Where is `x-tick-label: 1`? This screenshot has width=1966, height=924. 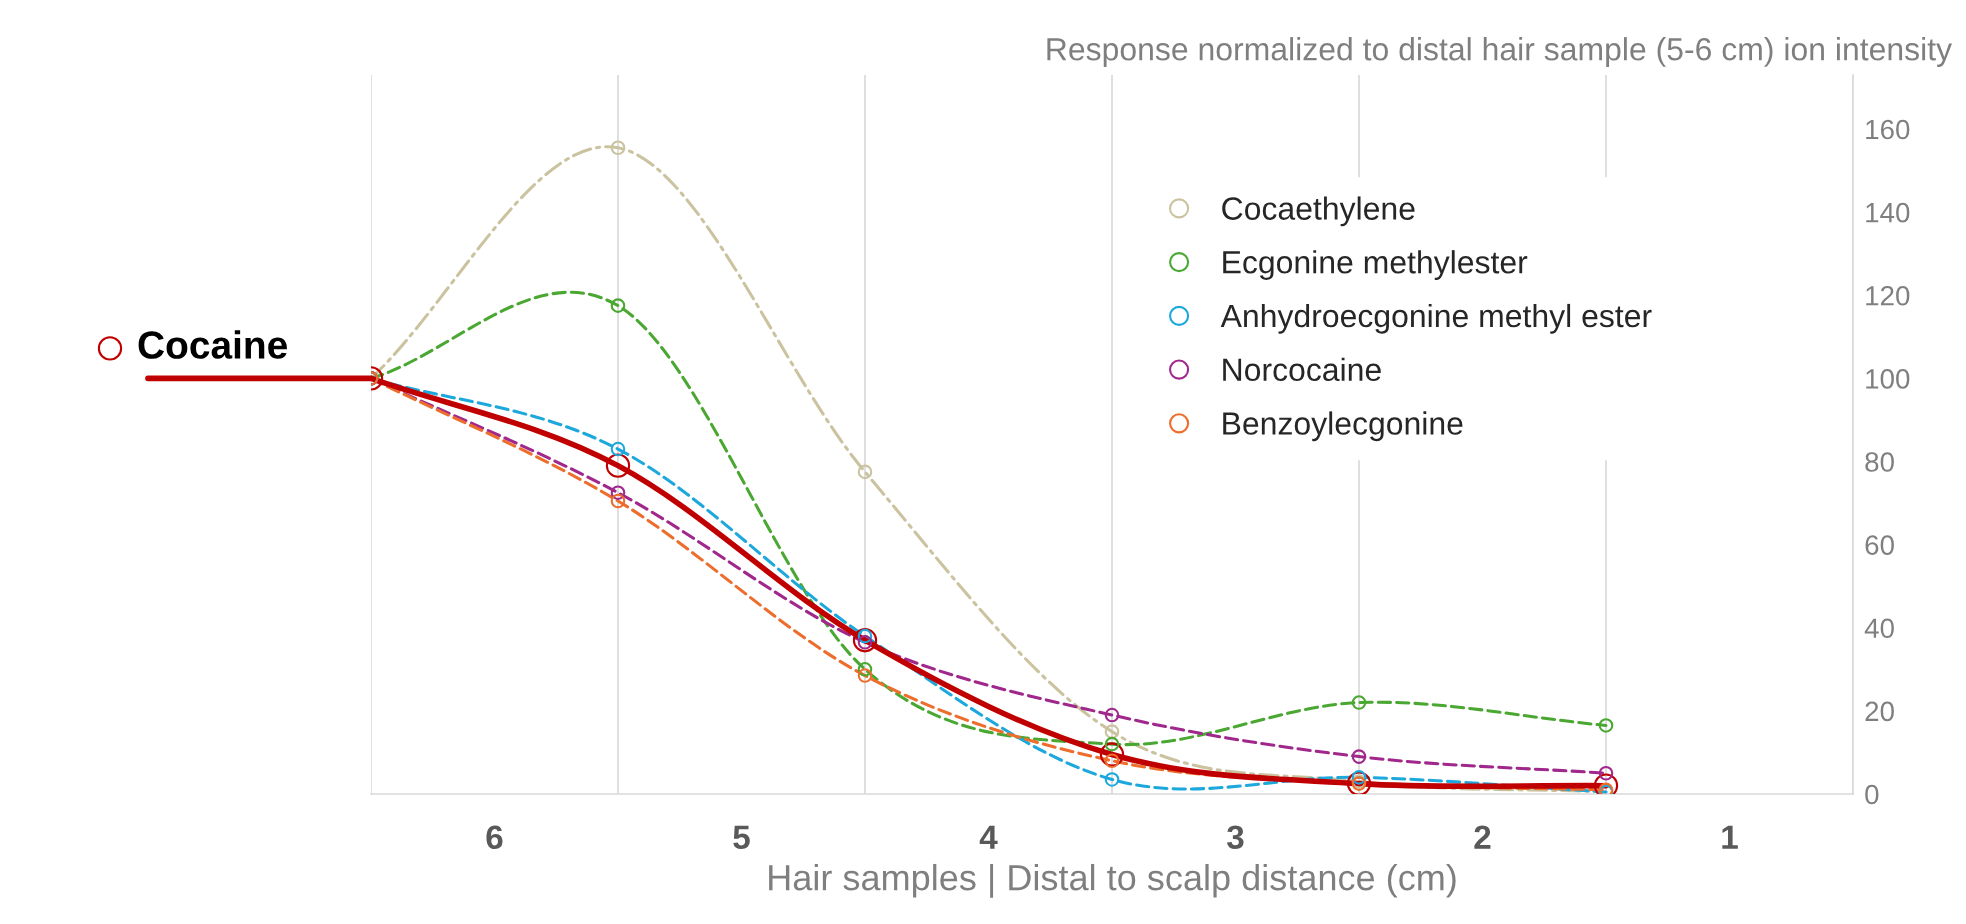
x-tick-label: 1 is located at coordinates (1730, 837).